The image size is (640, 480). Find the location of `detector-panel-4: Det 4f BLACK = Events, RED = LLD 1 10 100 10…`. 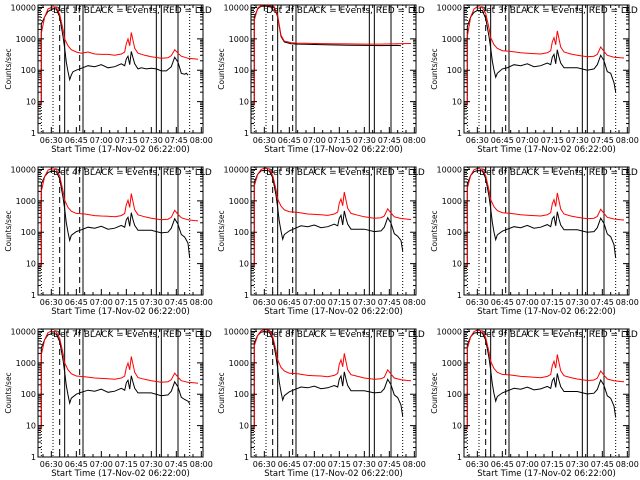

detector-panel-4: Det 4f BLACK = Events, RED = LLD 1 10 100 10… is located at coordinates (108, 241).